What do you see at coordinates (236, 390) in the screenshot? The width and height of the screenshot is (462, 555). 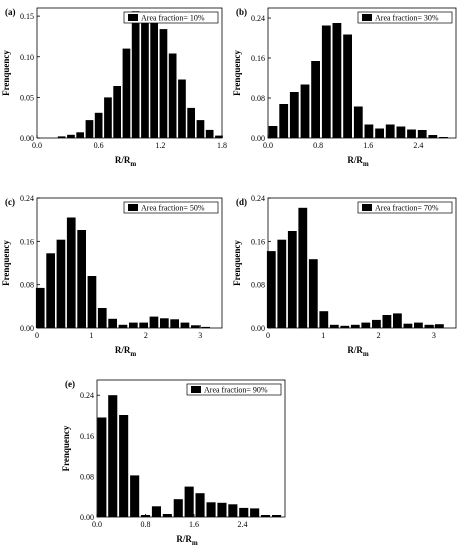 I see `legend-label: Area fraction= 90%` at bounding box center [236, 390].